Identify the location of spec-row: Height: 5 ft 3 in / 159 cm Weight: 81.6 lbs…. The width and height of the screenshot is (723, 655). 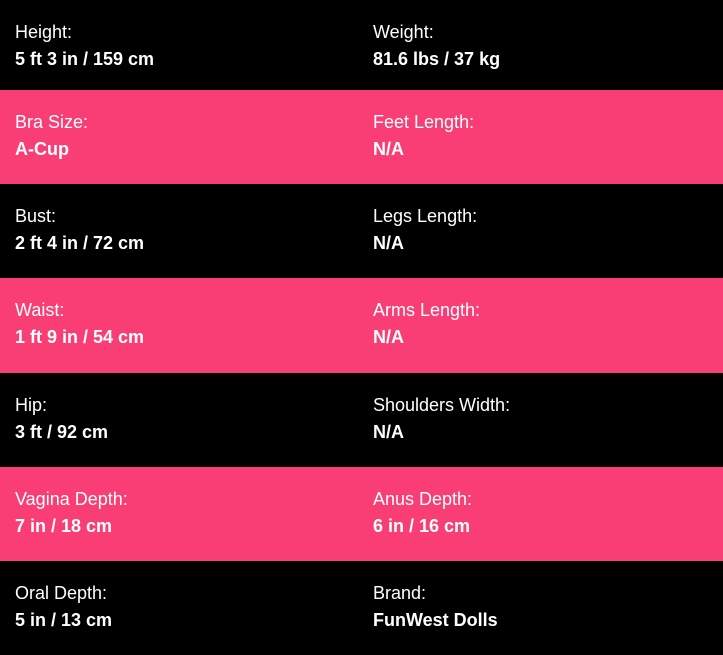
(361, 45).